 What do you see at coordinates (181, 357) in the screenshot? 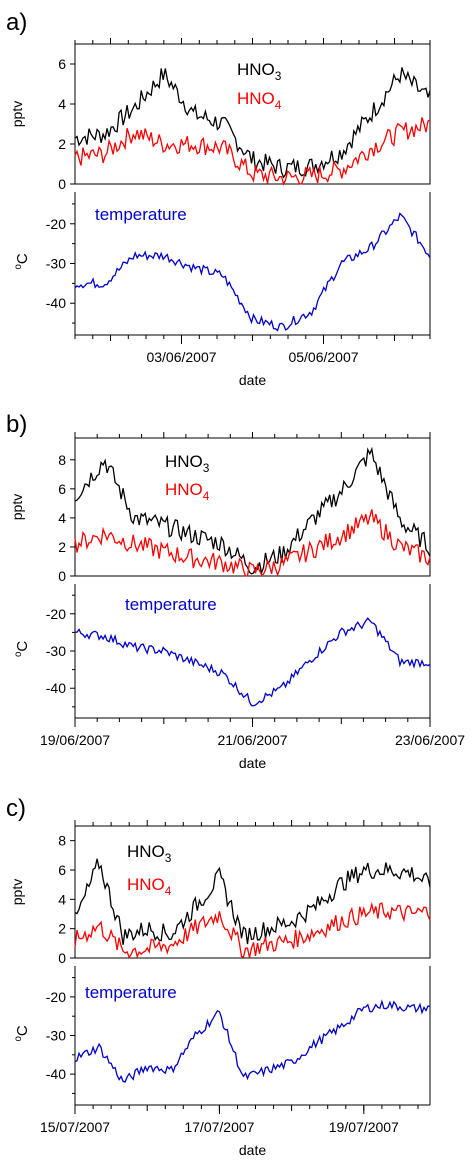
I see `x-tick-label: 03/06/2007` at bounding box center [181, 357].